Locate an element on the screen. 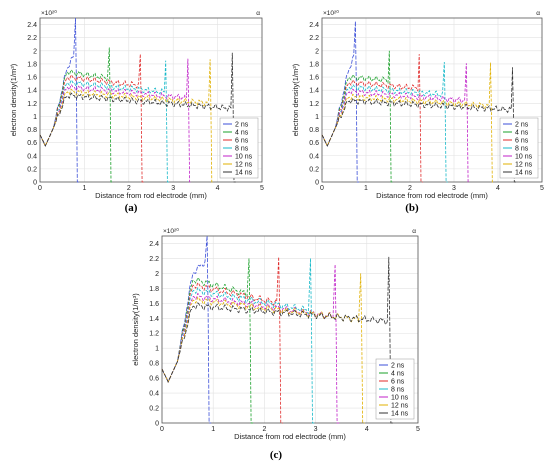 Image resolution: width=550 pixels, height=465 pixels. panel-caption: (a) is located at coordinates (131, 208).